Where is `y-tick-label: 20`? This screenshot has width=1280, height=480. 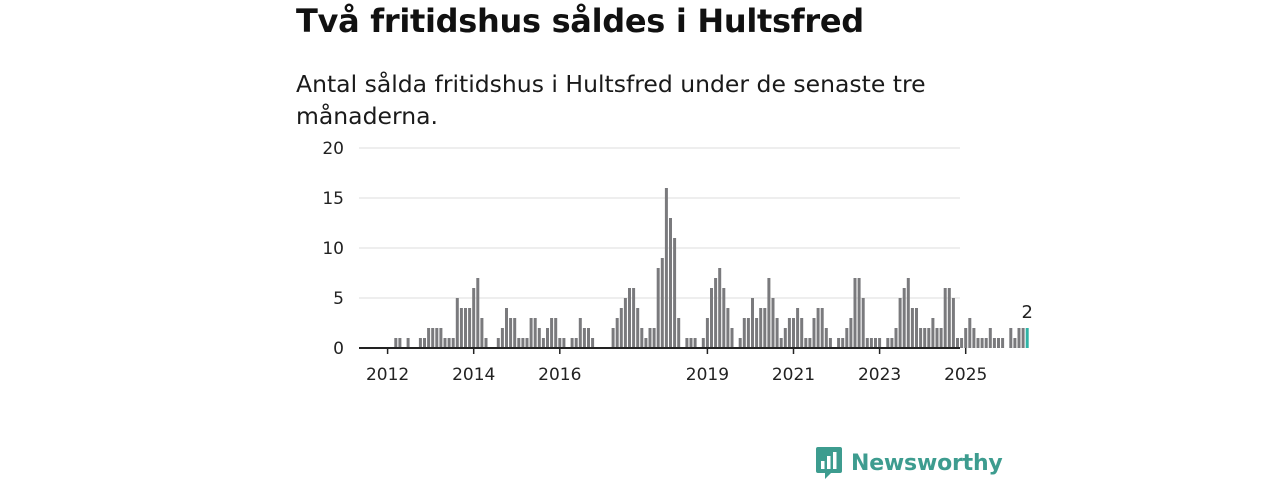 y-tick-label: 20 is located at coordinates (333, 149).